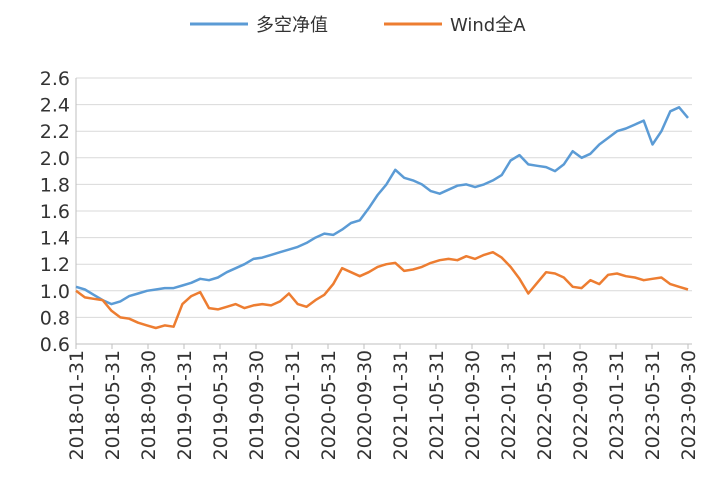 This screenshot has width=702, height=492. I want to click on x-tick-label: 2018-01-31, so click(77, 405).